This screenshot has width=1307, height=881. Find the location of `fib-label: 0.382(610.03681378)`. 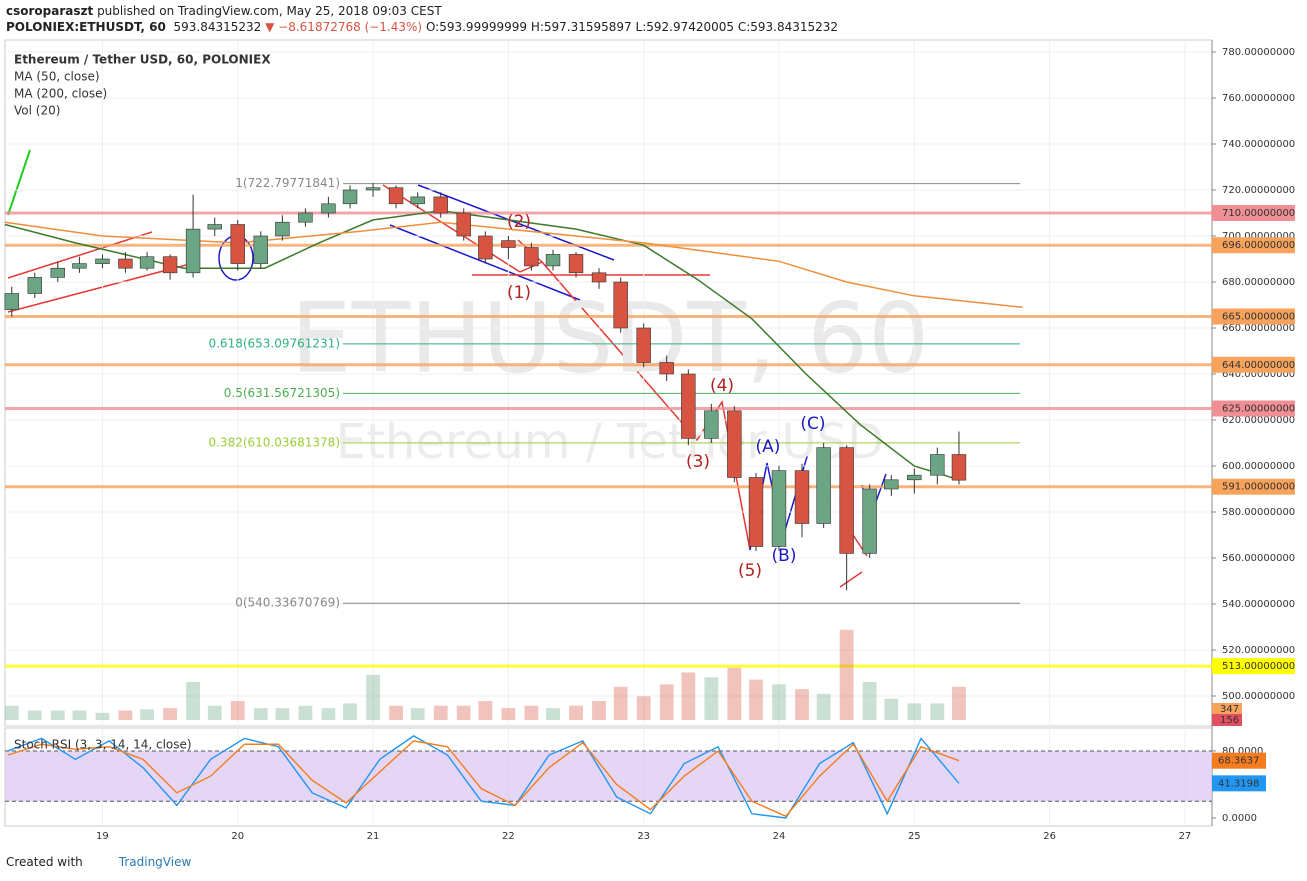

fib-label: 0.382(610.03681378) is located at coordinates (274, 442).